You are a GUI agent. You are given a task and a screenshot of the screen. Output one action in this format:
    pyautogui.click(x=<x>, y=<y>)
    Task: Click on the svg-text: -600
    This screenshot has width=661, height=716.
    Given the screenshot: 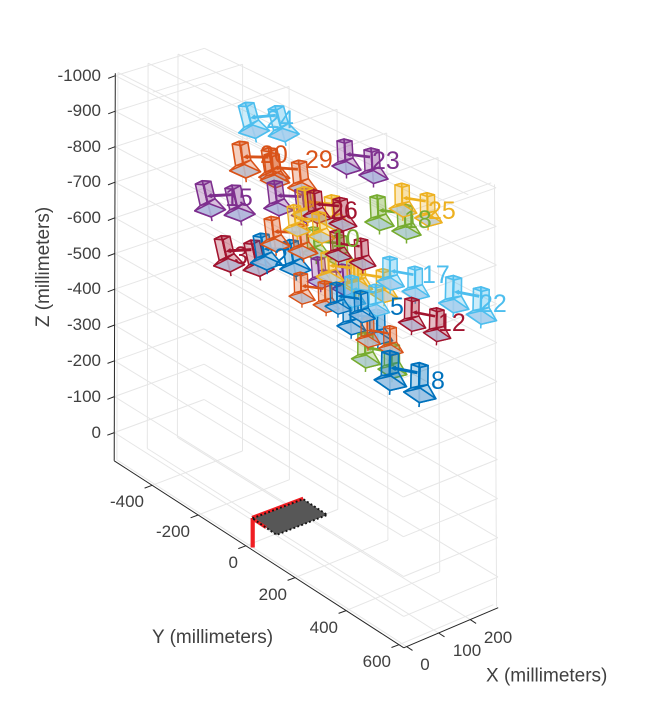 What is the action you would take?
    pyautogui.click(x=84, y=217)
    